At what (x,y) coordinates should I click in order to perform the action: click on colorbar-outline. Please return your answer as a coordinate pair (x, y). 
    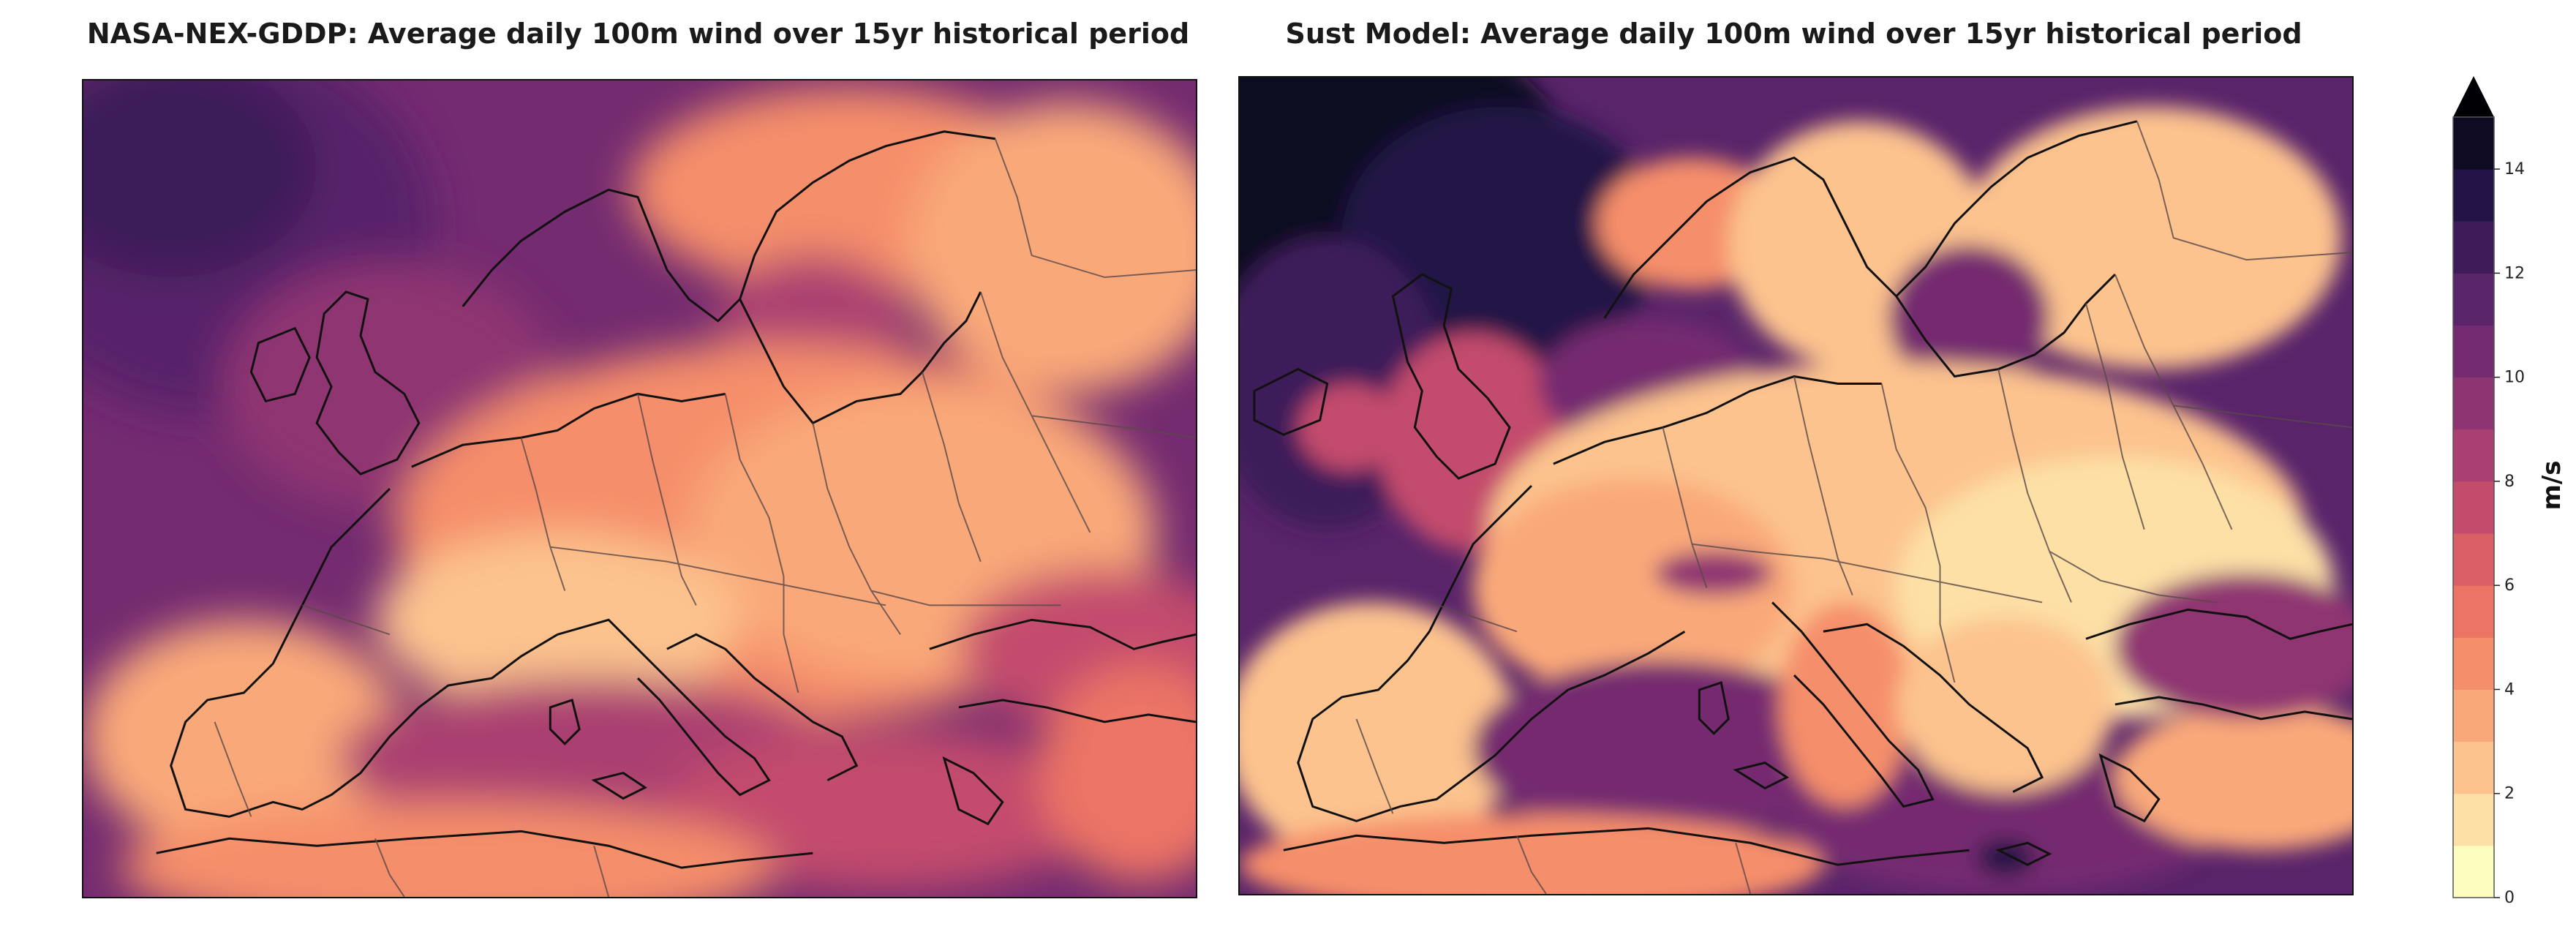
    Looking at the image, I should click on (2473, 507).